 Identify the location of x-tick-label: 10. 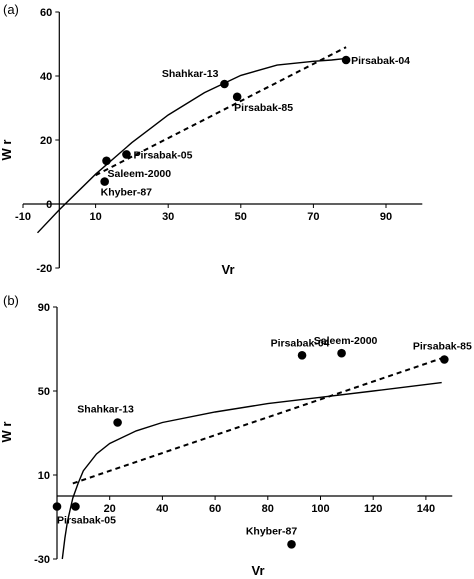
(95, 217).